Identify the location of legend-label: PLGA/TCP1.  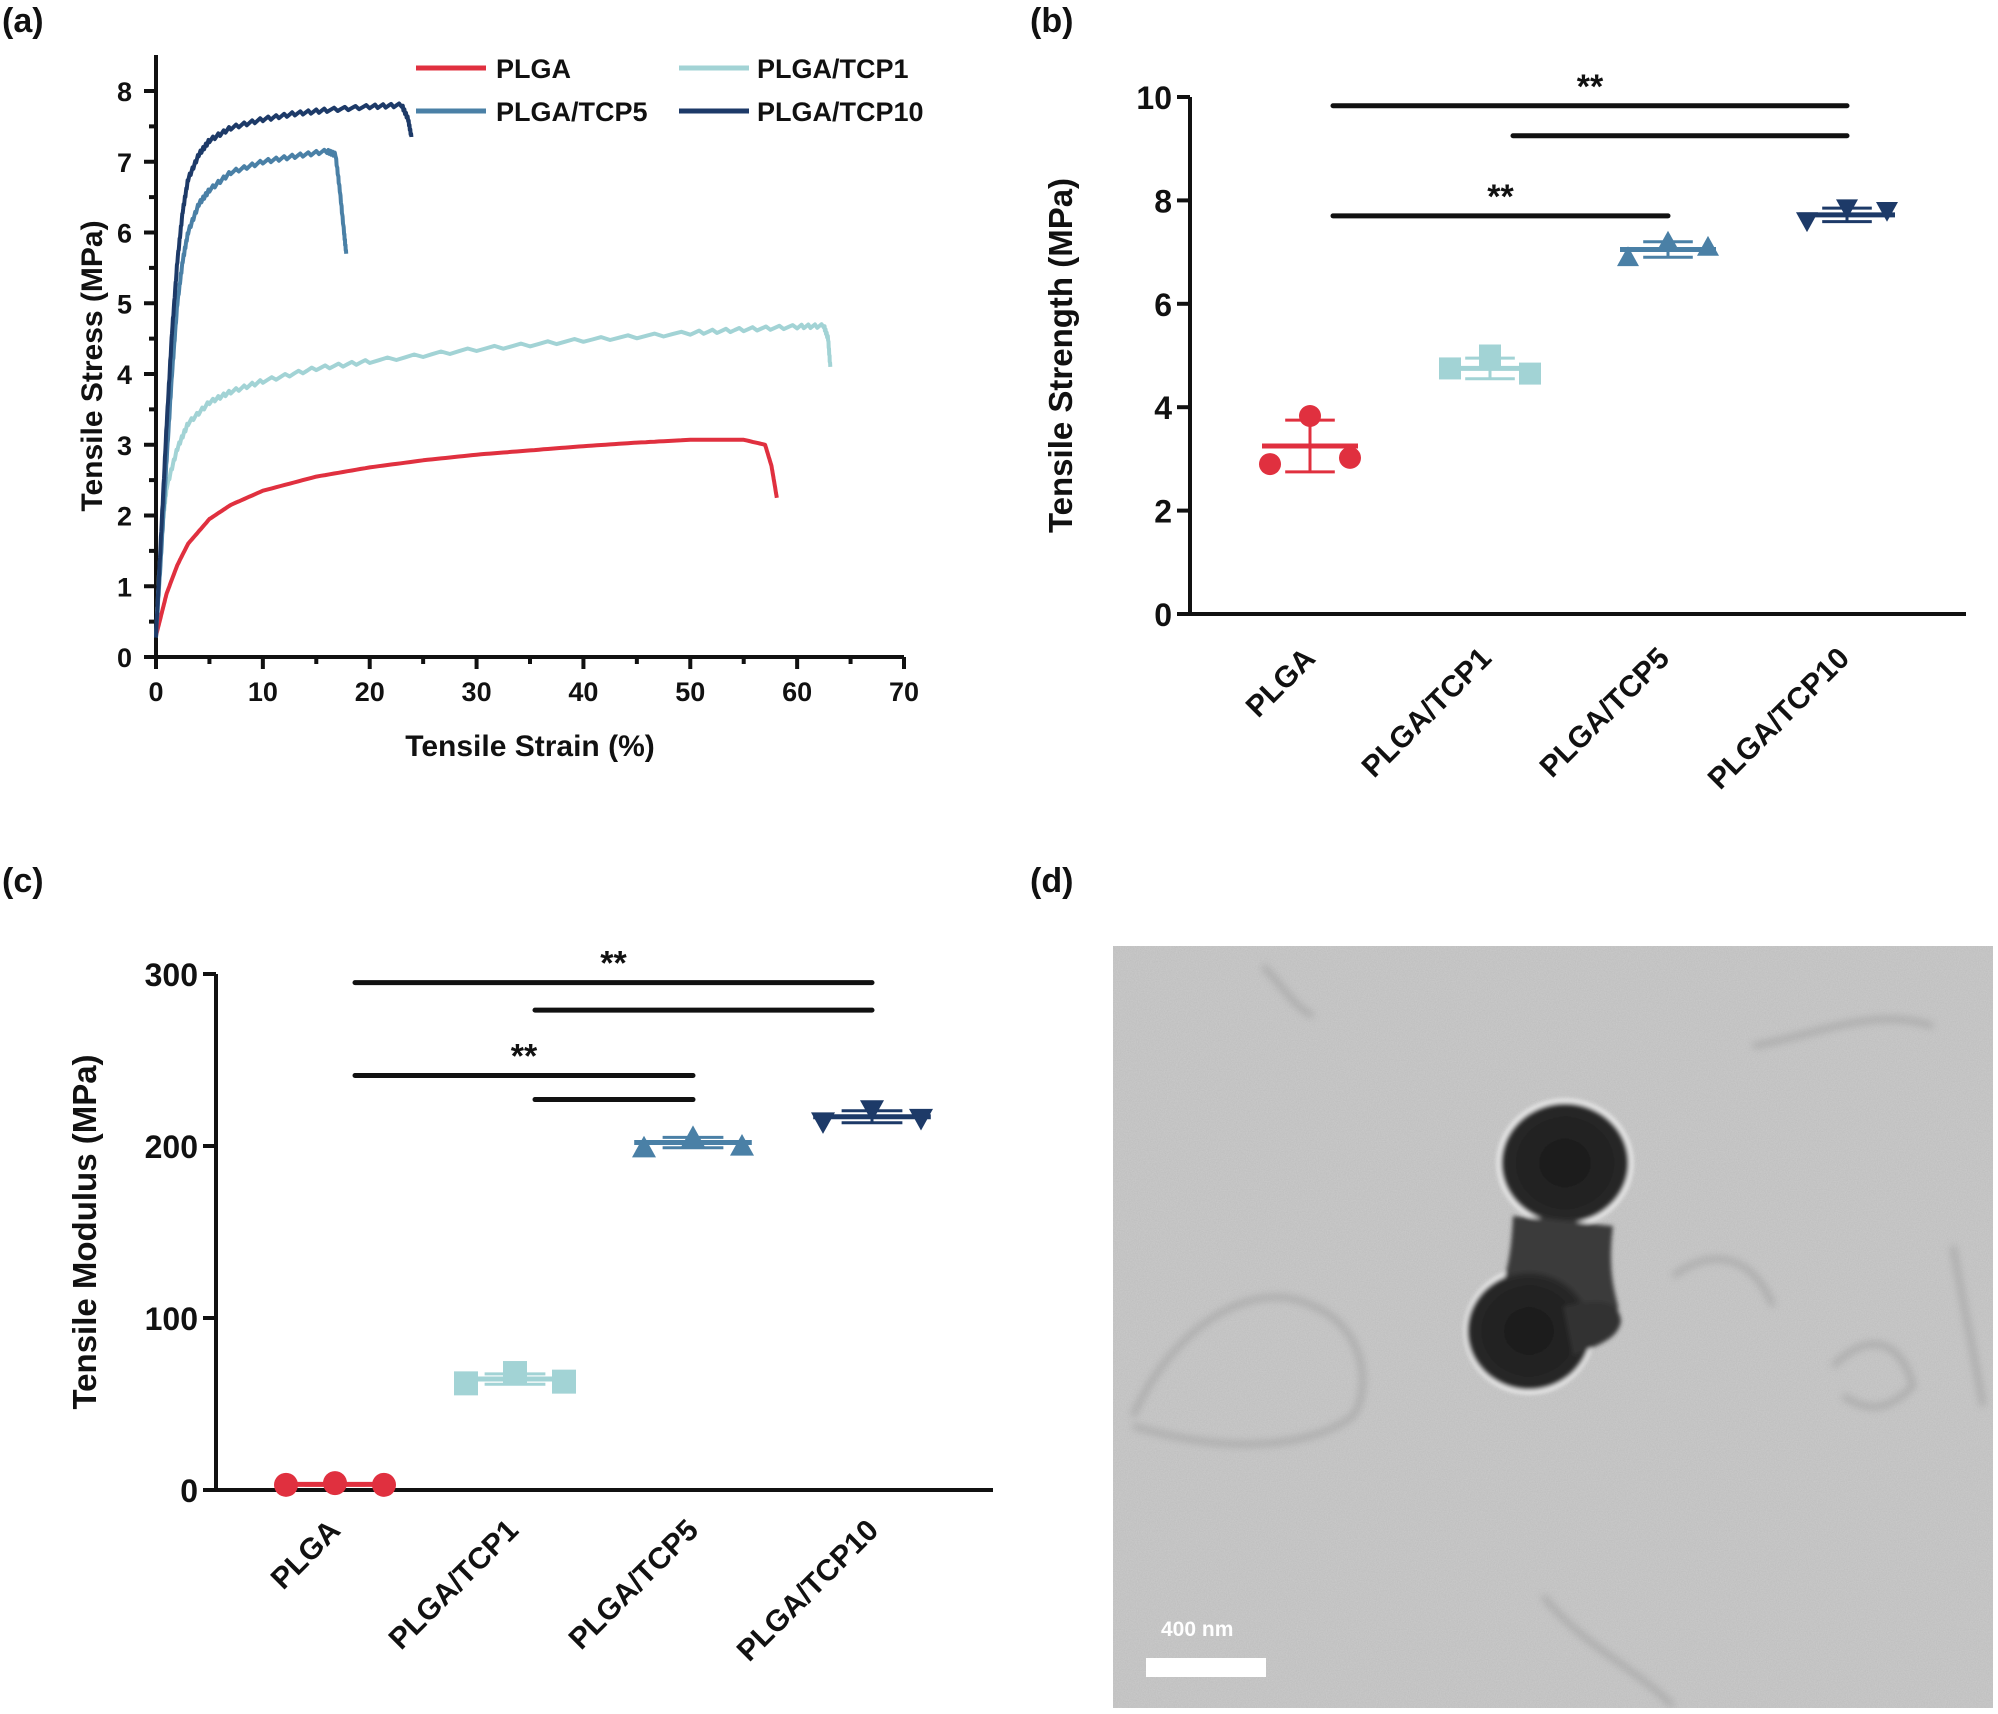
(833, 69).